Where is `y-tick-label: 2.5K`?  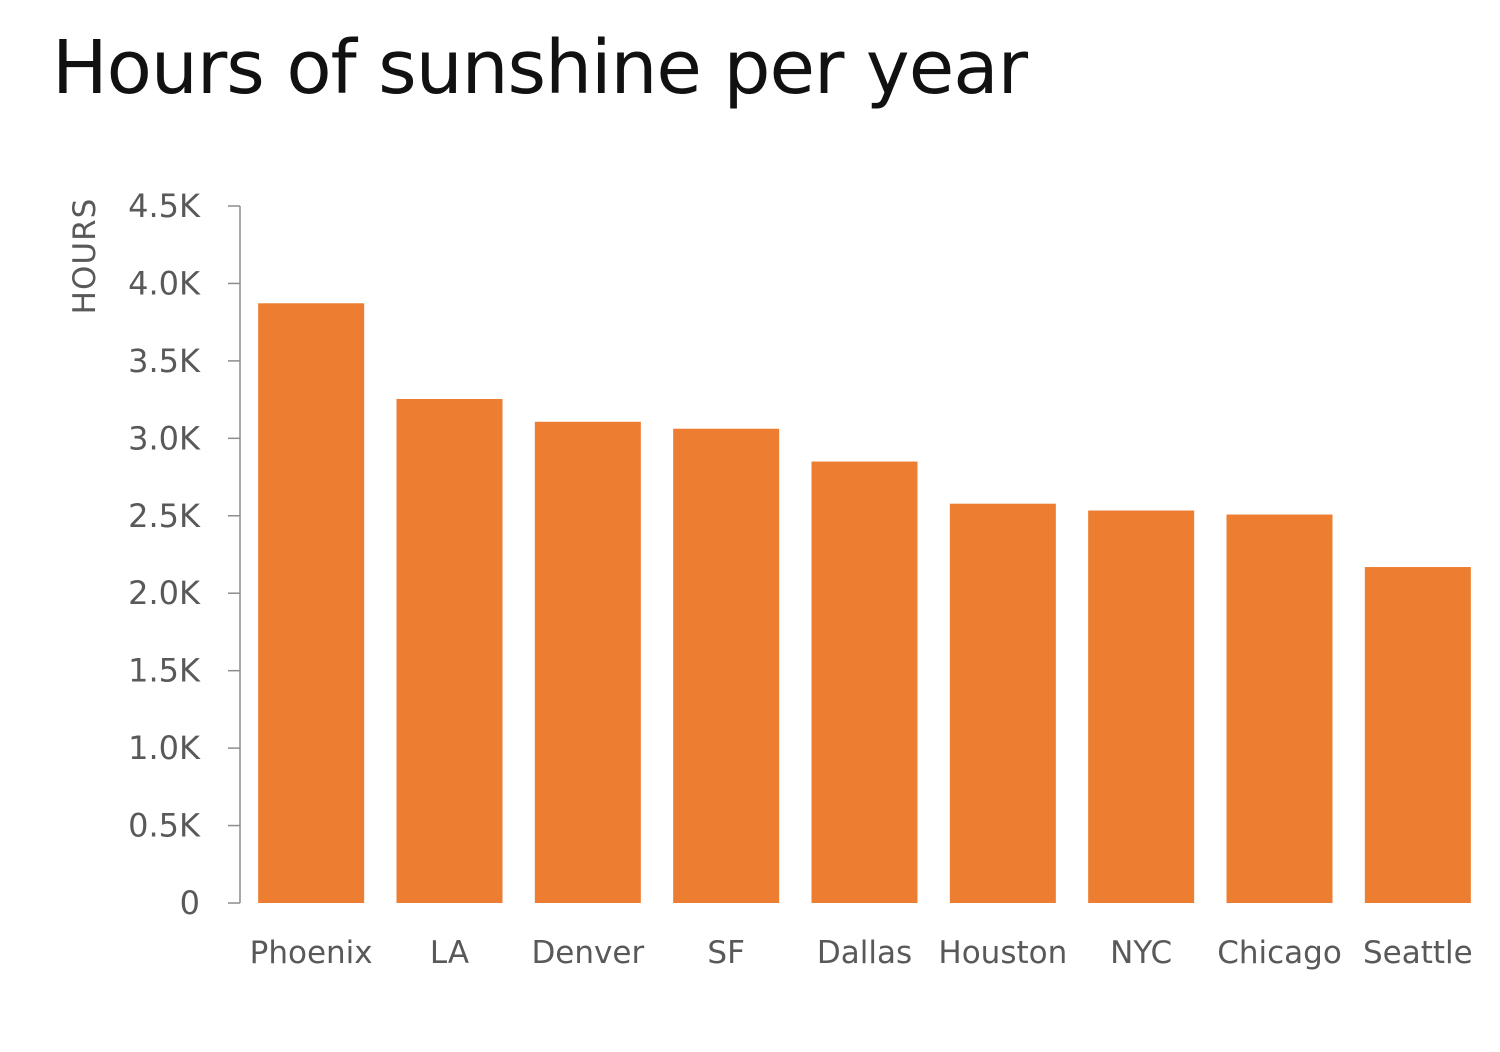
y-tick-label: 2.5K is located at coordinates (164, 516).